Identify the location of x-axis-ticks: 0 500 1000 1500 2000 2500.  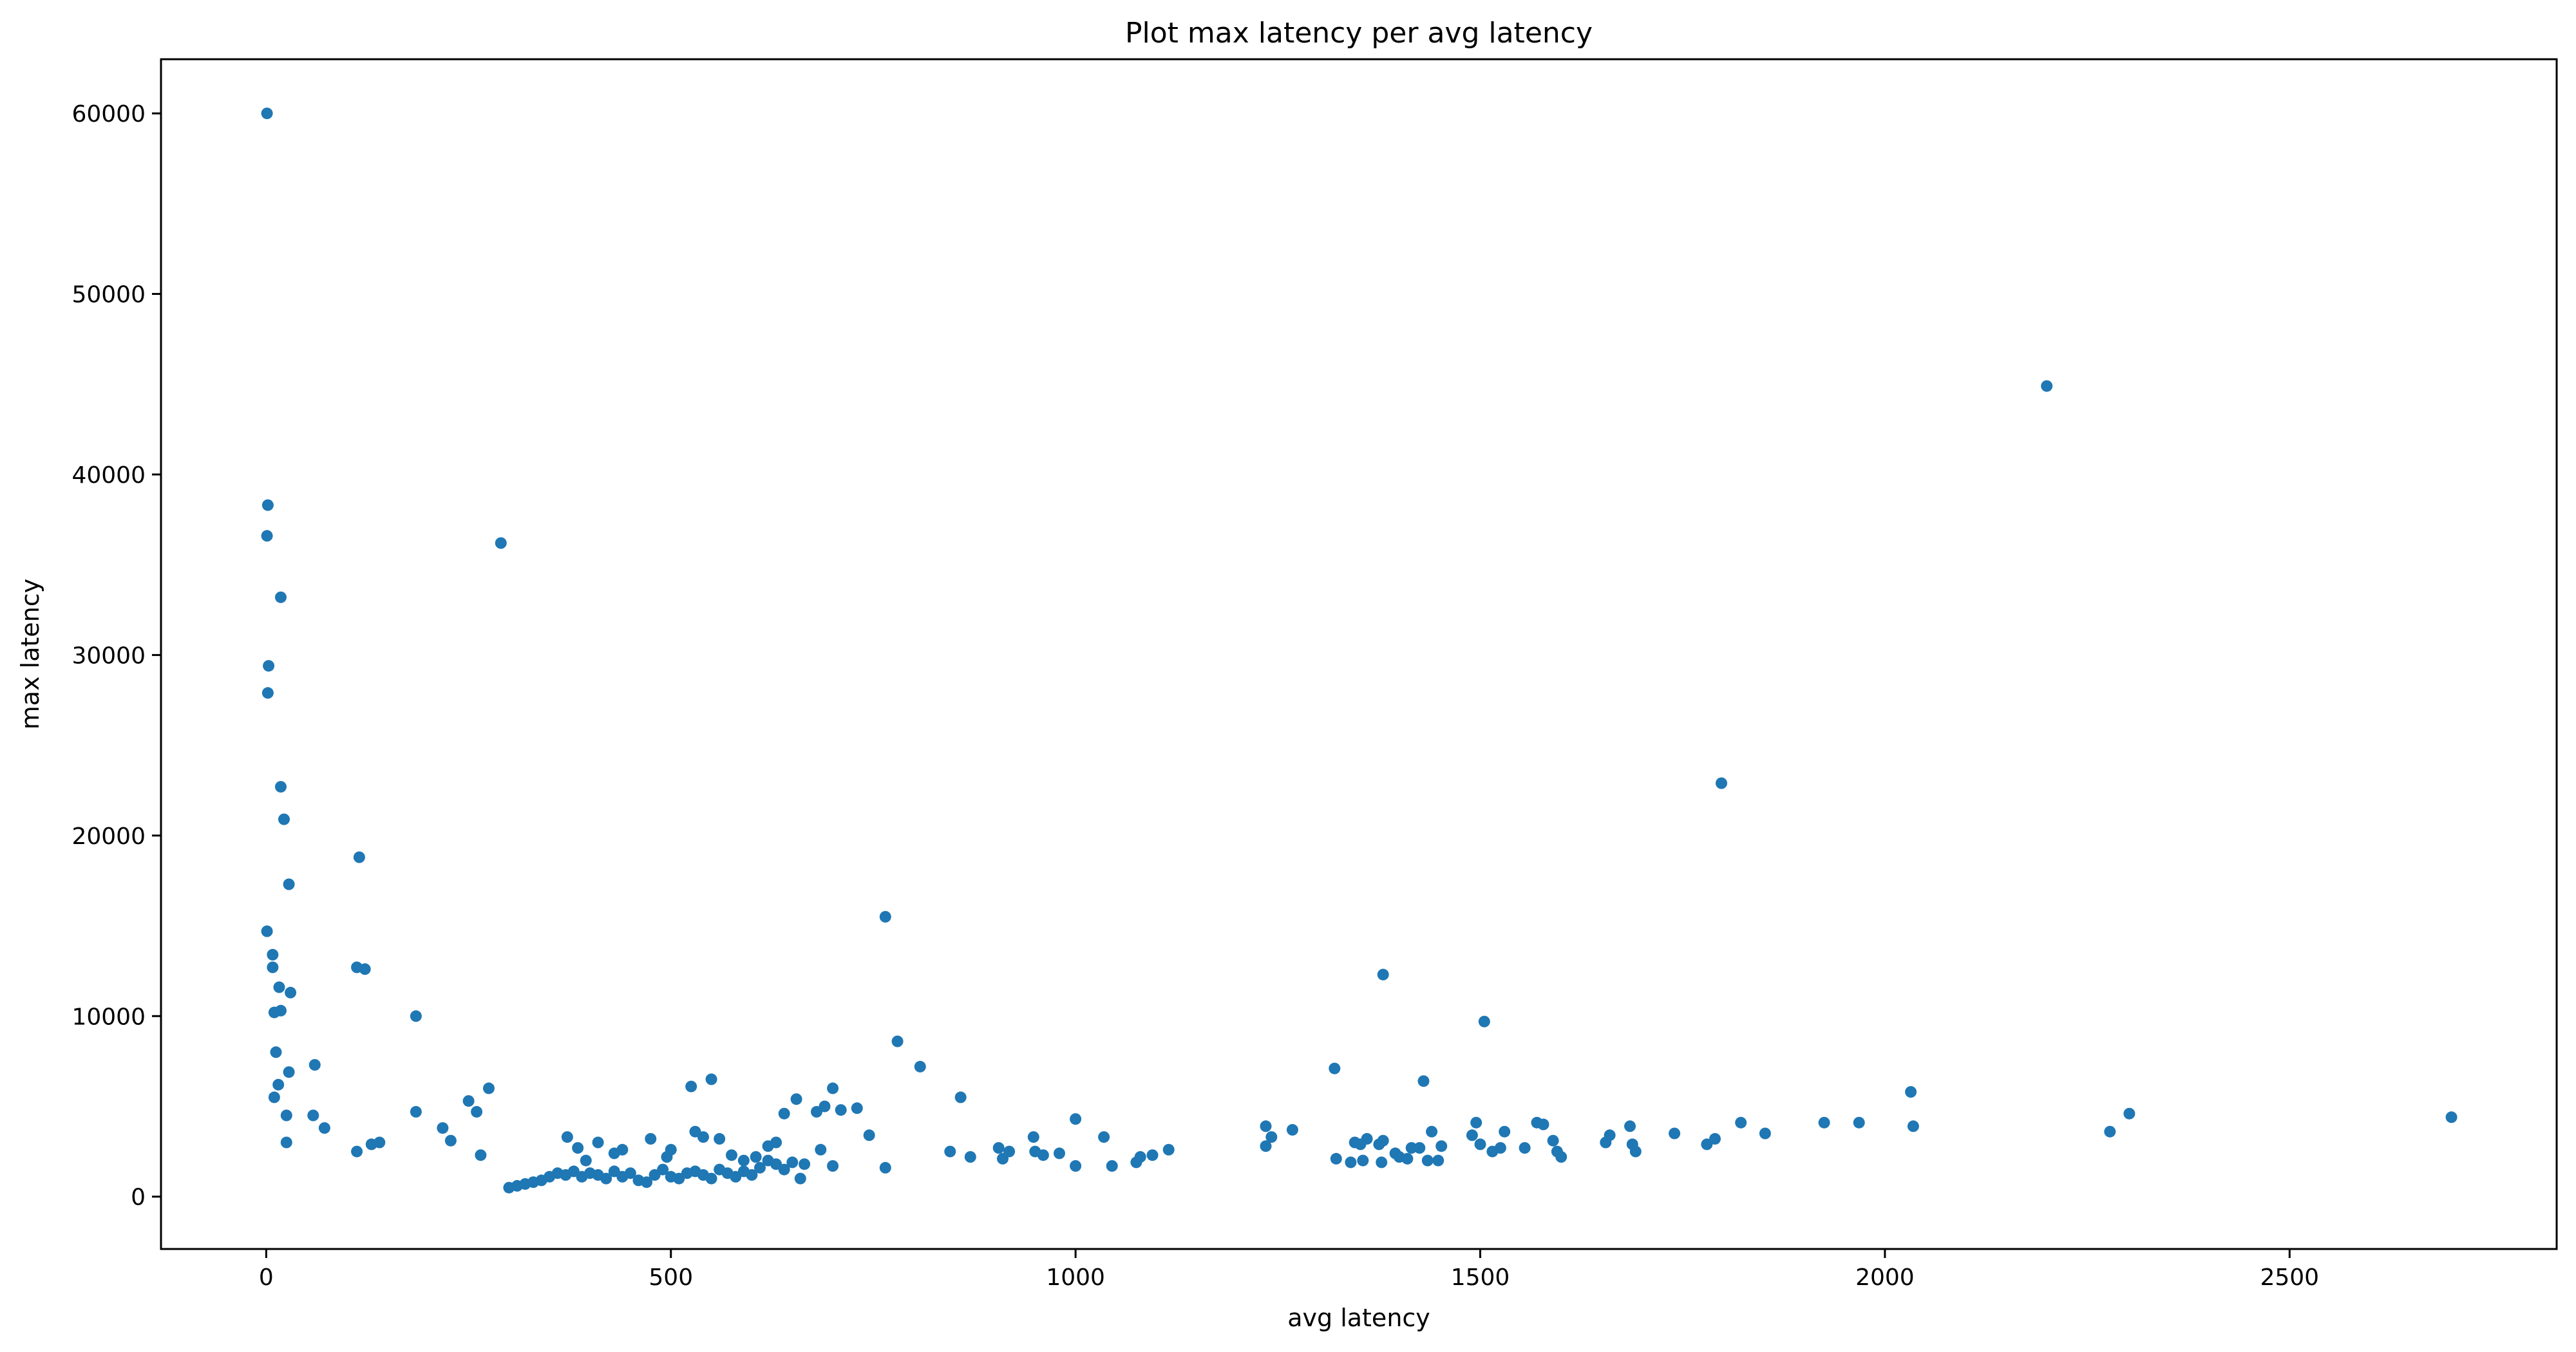
(1289, 1270).